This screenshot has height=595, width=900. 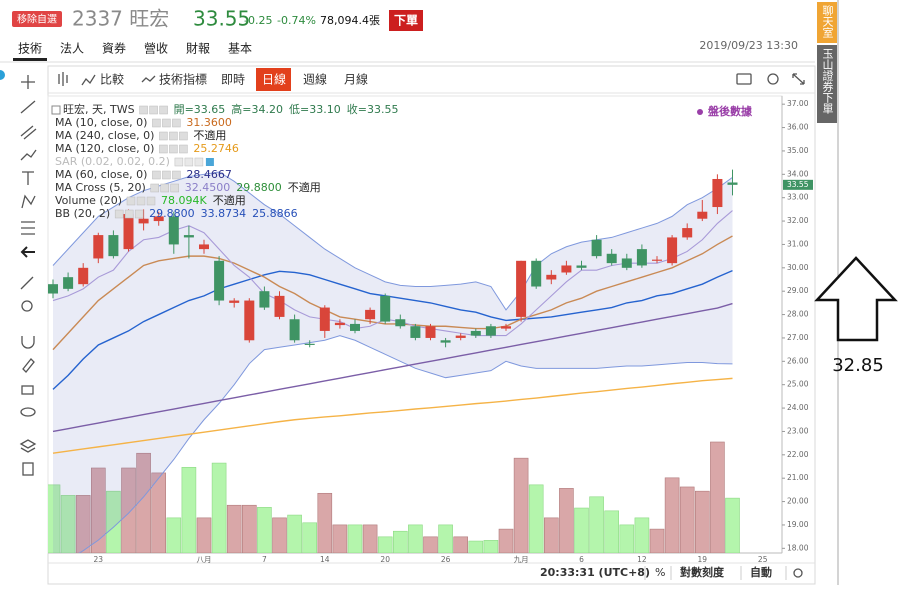 What do you see at coordinates (229, 200) in the screenshot?
I see `legend-reading: 不適用` at bounding box center [229, 200].